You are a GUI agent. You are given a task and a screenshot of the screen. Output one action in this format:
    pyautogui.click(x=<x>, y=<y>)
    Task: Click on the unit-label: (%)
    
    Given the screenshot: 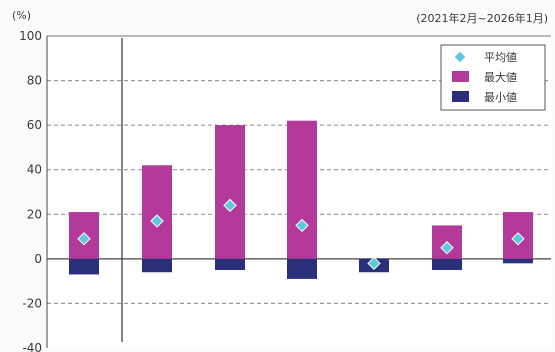 What is the action you would take?
    pyautogui.click(x=21, y=15)
    